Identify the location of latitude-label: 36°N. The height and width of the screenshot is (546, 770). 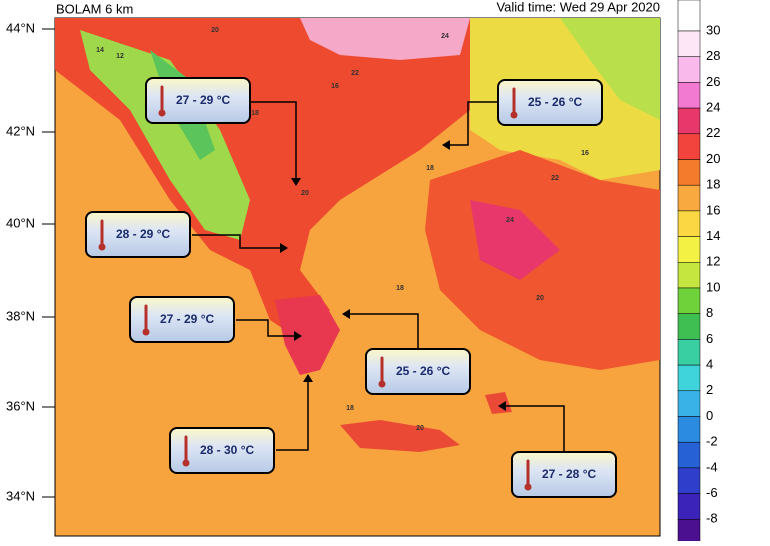
(20, 405).